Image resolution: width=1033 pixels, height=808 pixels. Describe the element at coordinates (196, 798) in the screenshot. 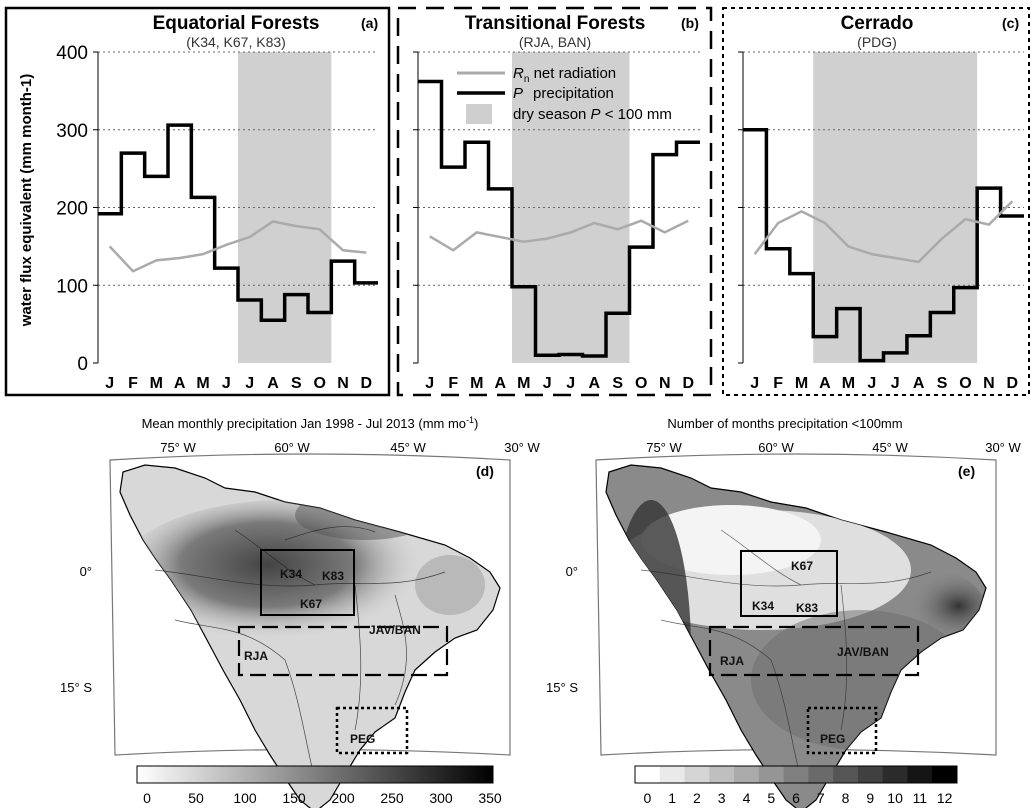

I see `colorbar-d-tick-label: 50` at that location.